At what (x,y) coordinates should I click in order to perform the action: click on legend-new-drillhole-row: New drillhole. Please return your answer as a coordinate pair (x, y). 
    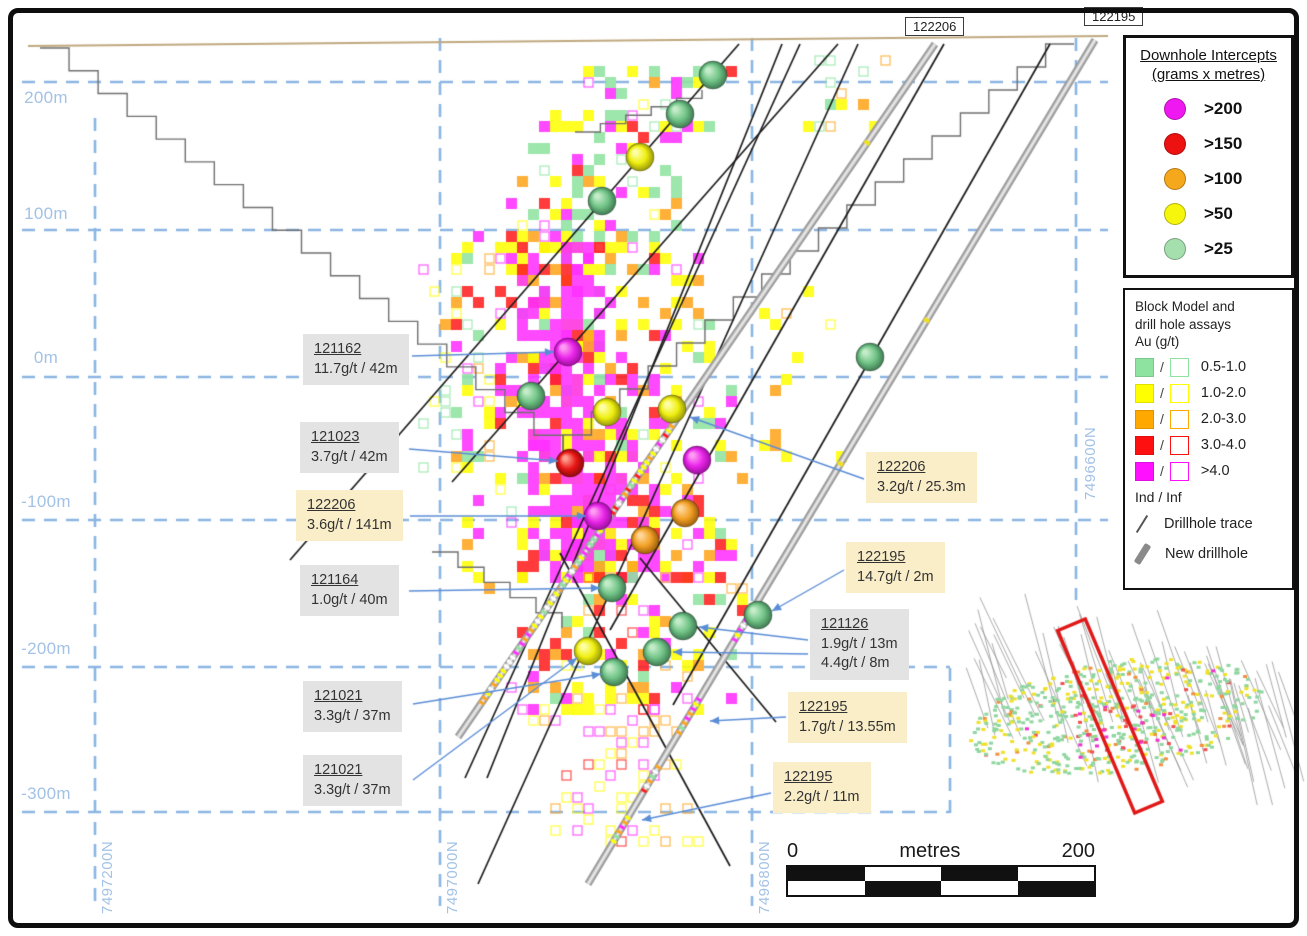
    Looking at the image, I should click on (1212, 553).